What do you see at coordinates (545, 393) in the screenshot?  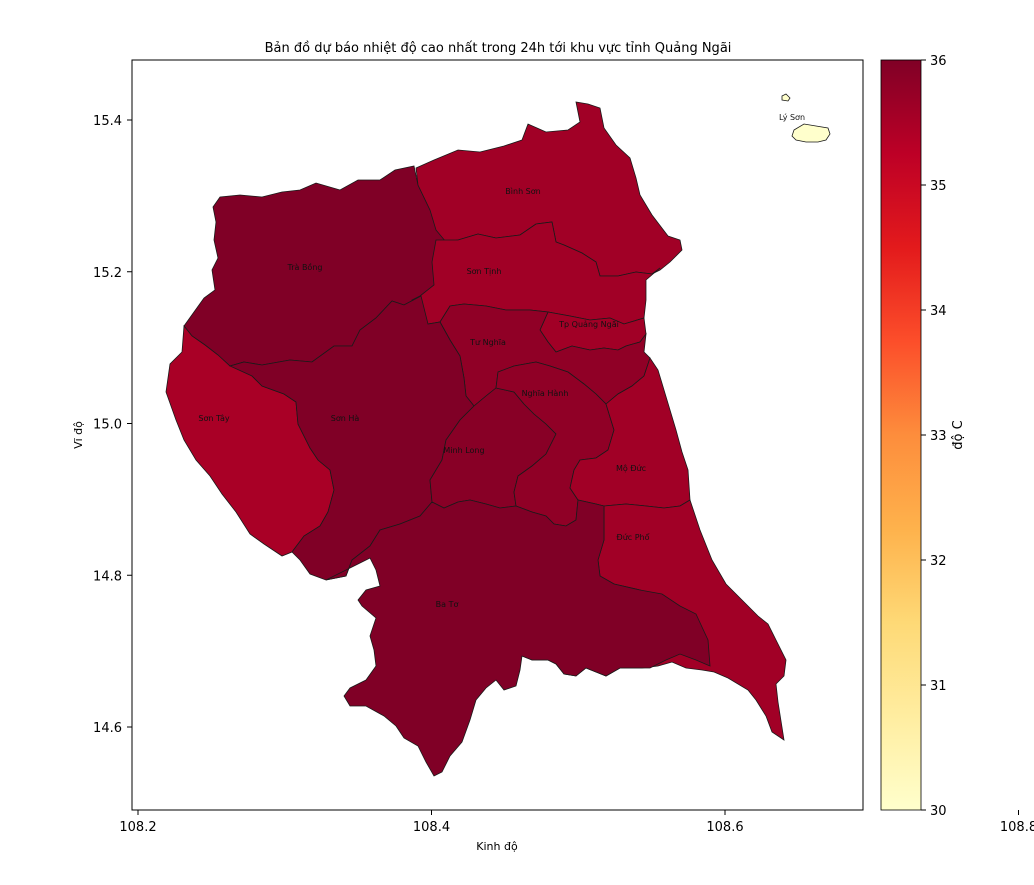 I see `region-8-label: Nghĩa Hành` at bounding box center [545, 393].